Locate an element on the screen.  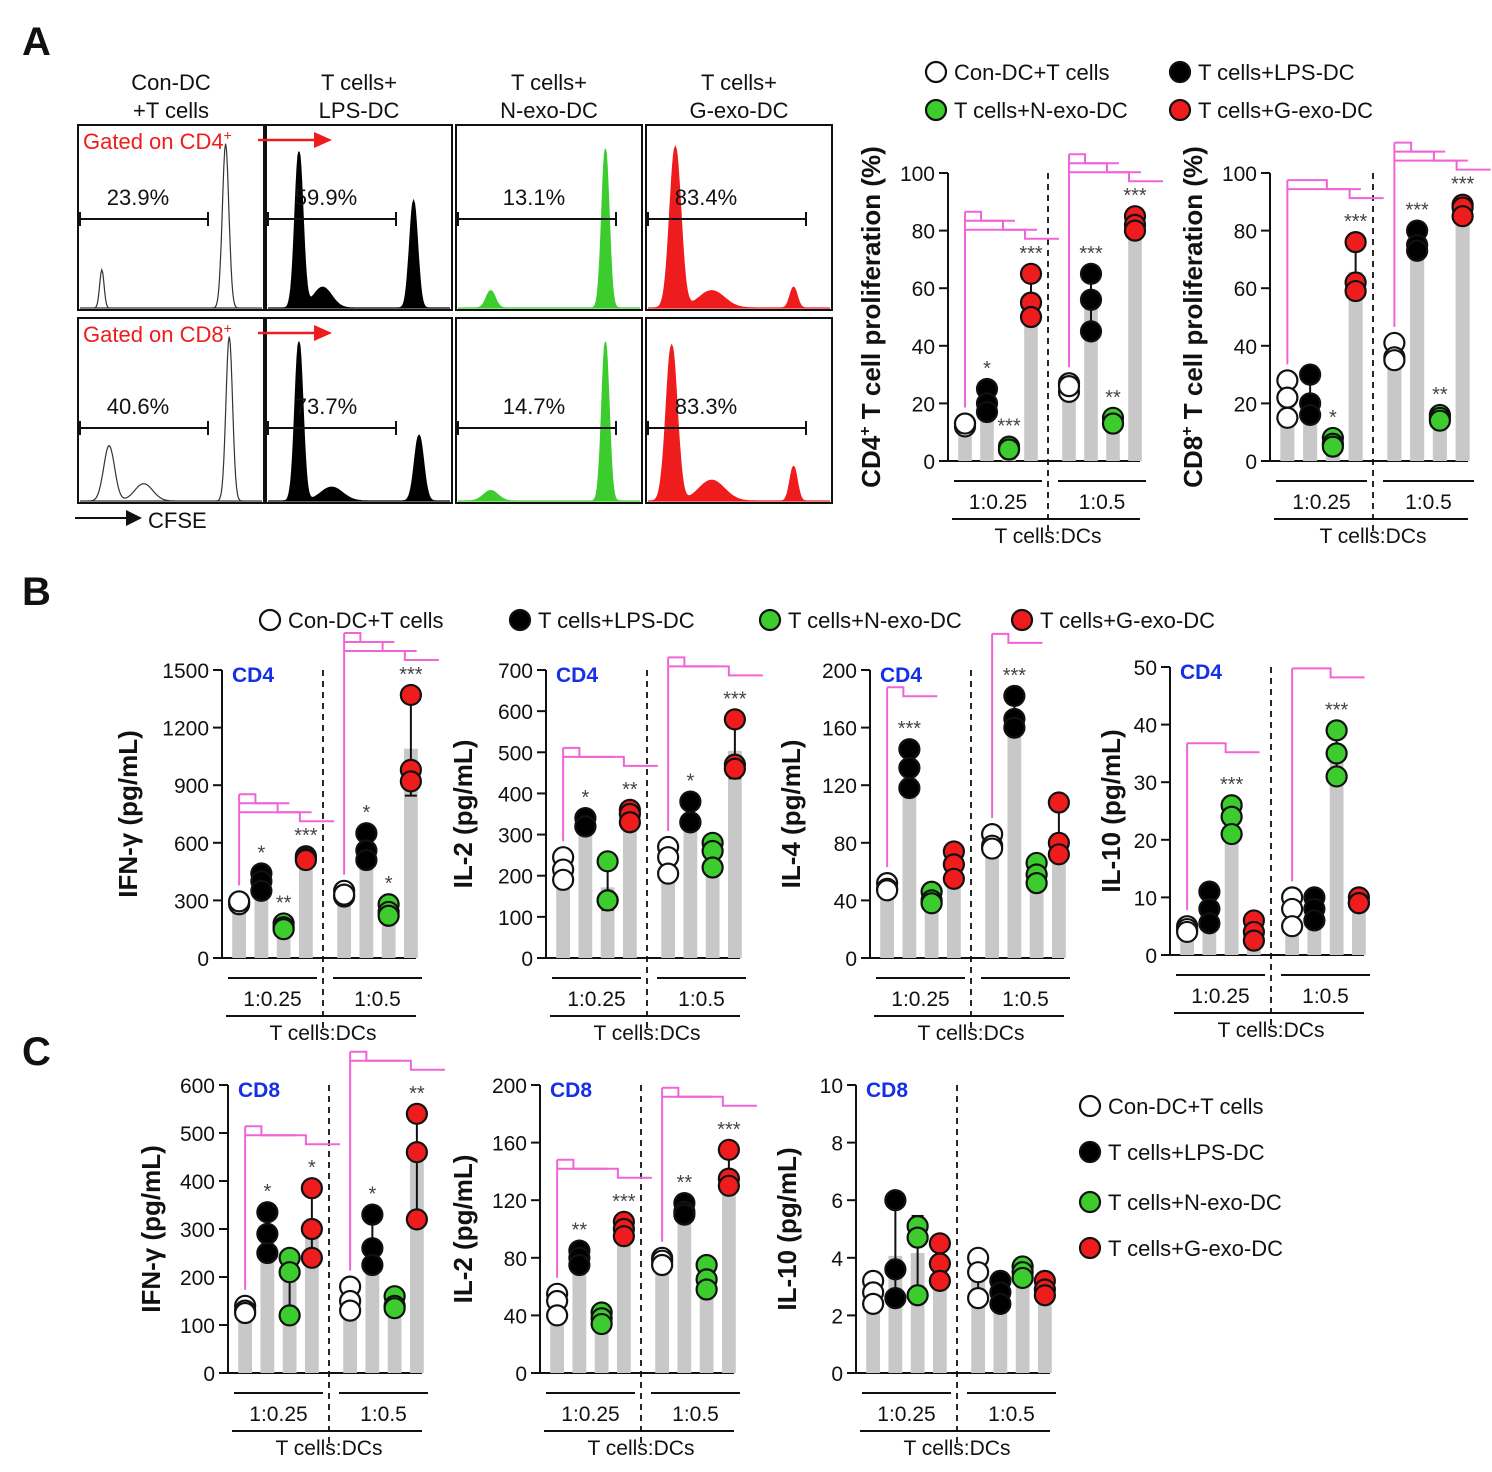
flow-column-title: T cells+ is located at coordinates (549, 82).